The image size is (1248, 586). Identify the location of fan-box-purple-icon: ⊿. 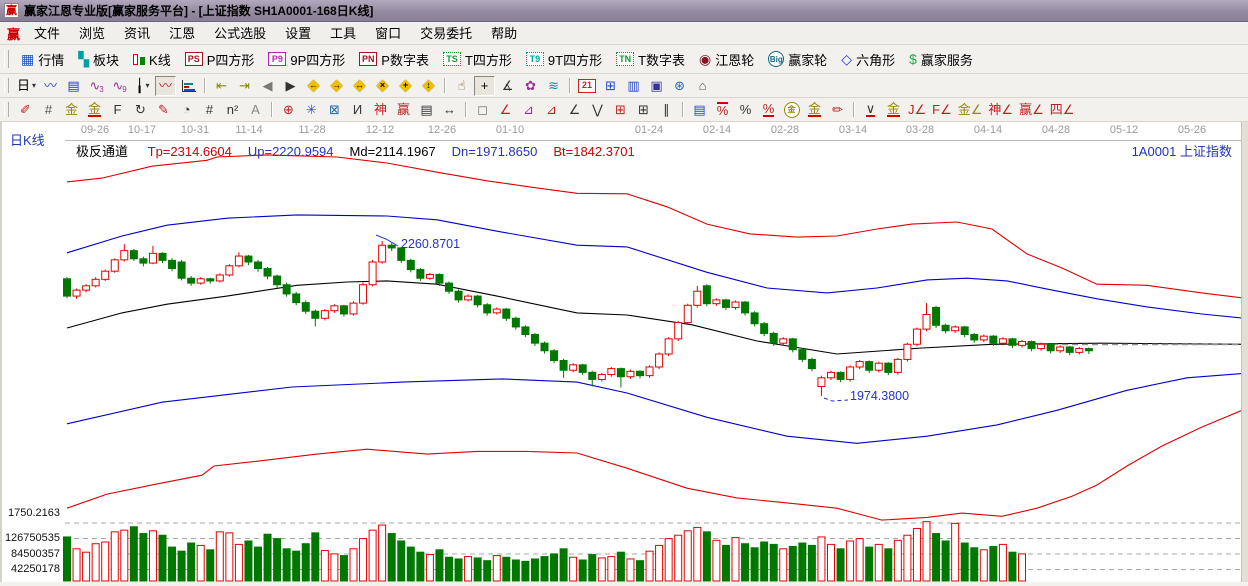
(528, 109).